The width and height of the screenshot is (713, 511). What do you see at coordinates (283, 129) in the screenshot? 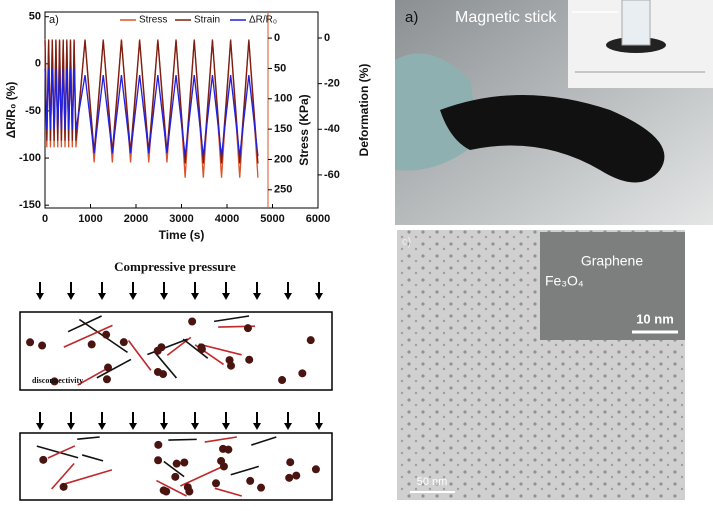
I see `y2-tick-label: 150` at bounding box center [283, 129].